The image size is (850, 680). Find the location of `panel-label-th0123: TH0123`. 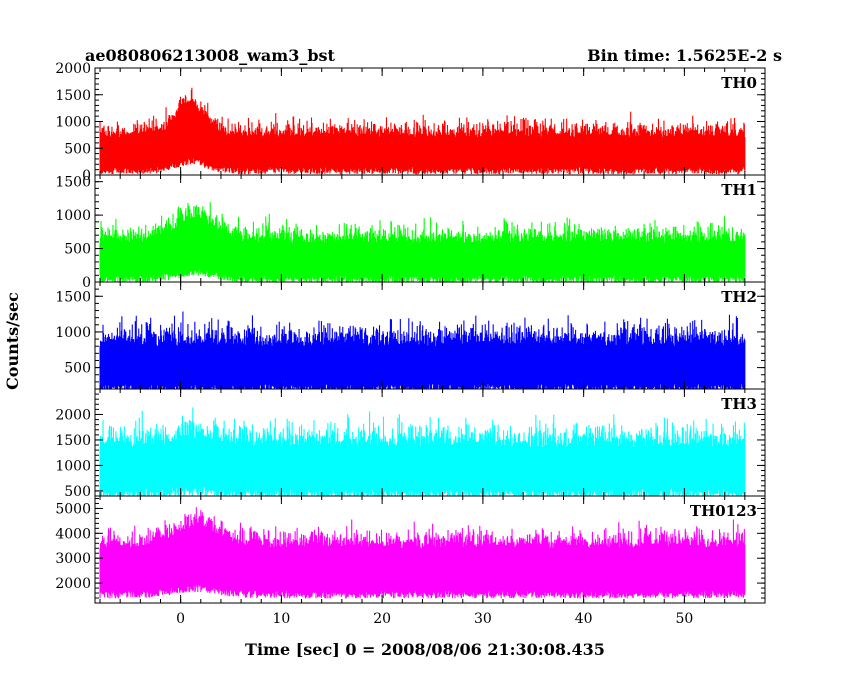

panel-label-th0123: TH0123 is located at coordinates (723, 511).